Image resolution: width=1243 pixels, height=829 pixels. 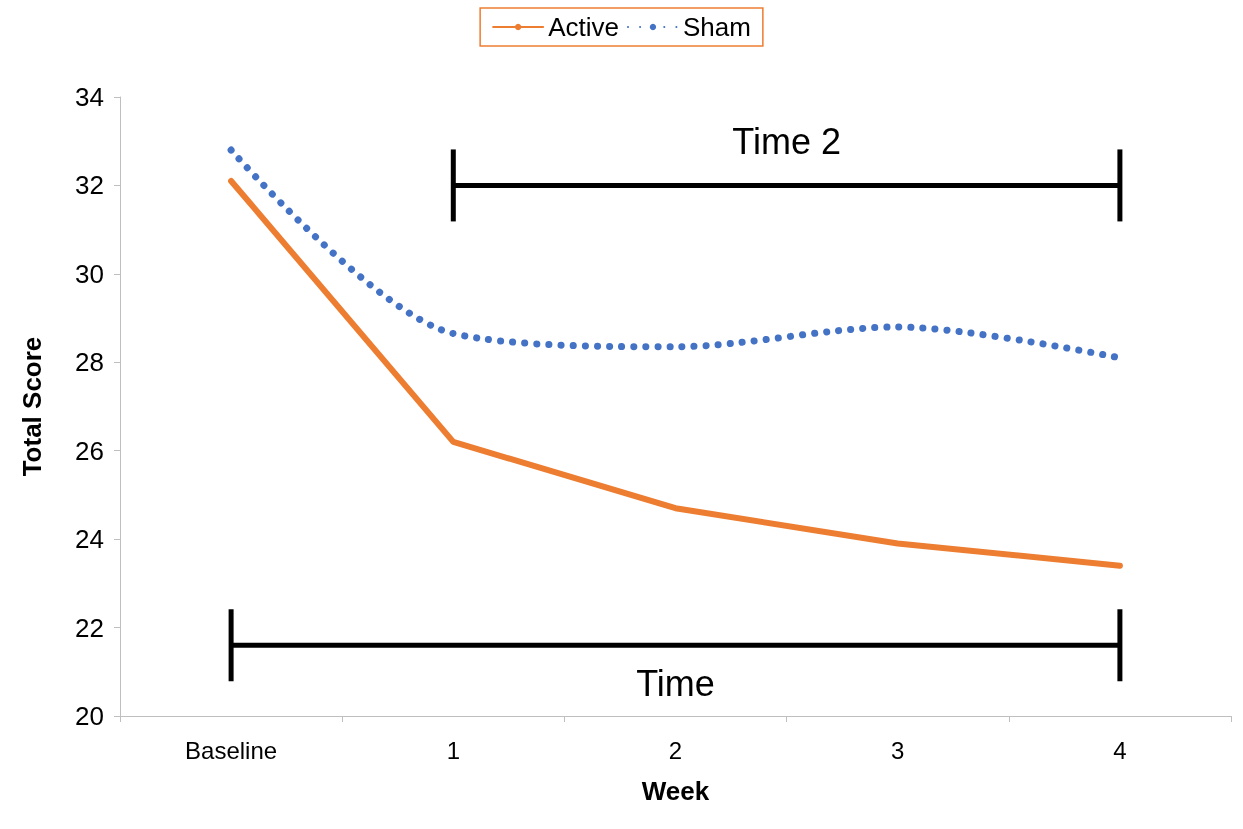 What do you see at coordinates (89, 716) in the screenshot?
I see `y-tick-label: 20` at bounding box center [89, 716].